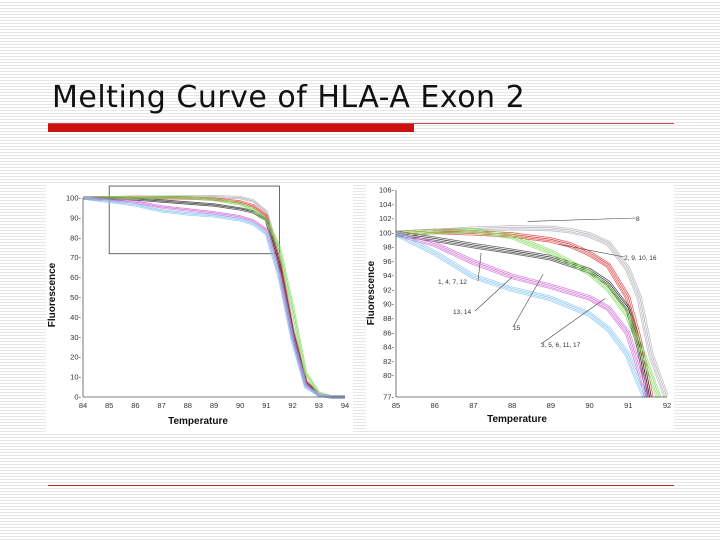 The height and width of the screenshot is (540, 720). Describe the element at coordinates (198, 421) in the screenshot. I see `left-x-axis-label: Temperature` at that location.